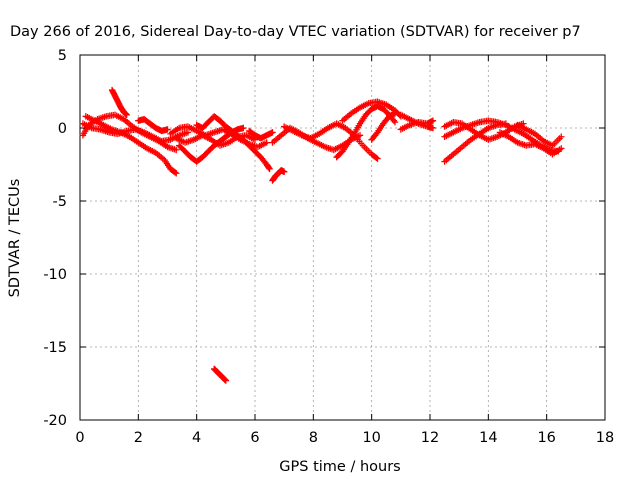  What do you see at coordinates (430, 438) in the screenshot?
I see `x-tick-label: 12` at bounding box center [430, 438].